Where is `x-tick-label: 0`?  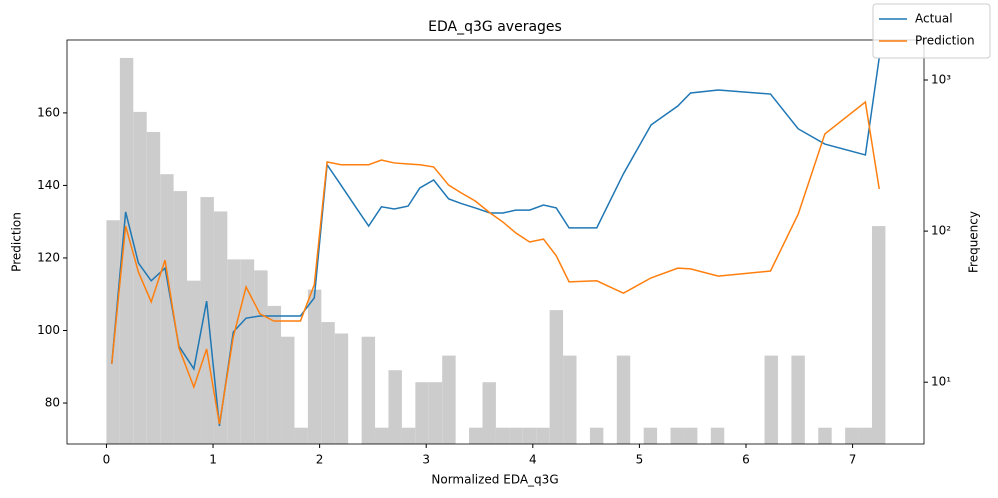
x-tick-label: 0 is located at coordinates (107, 460).